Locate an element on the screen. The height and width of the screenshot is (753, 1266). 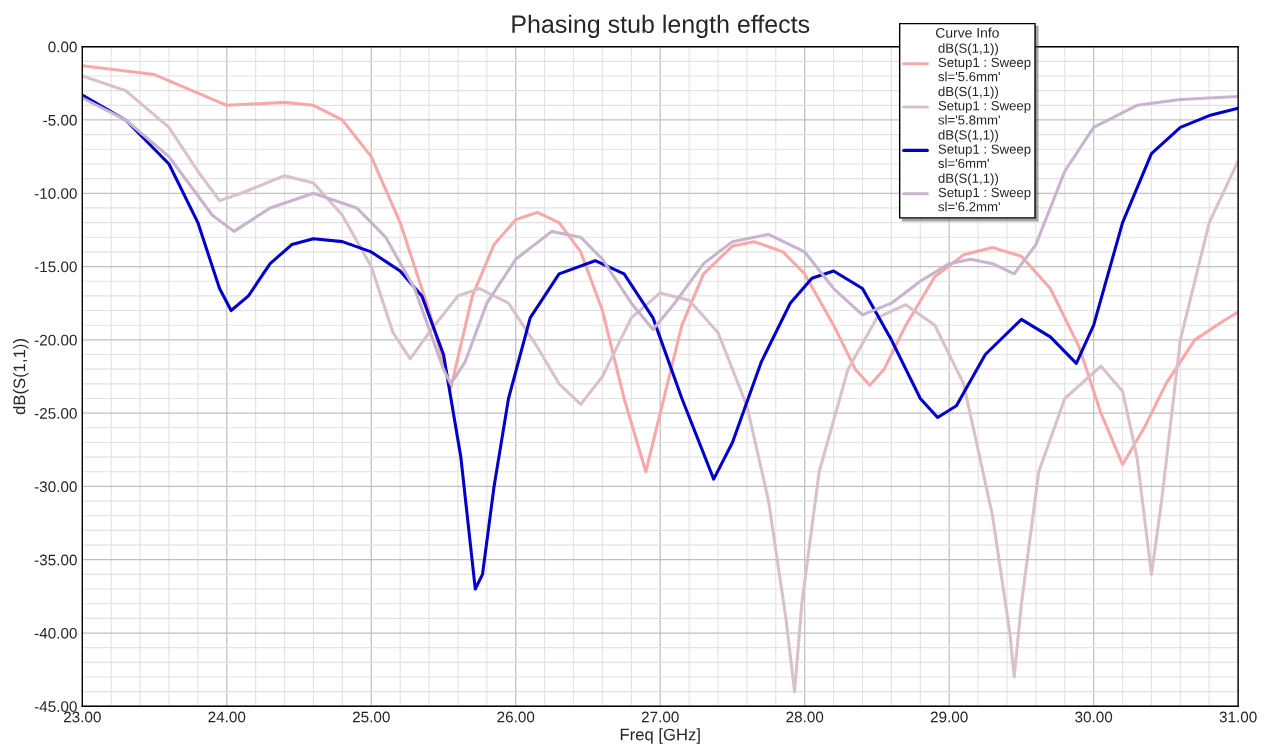
legend-title: Curve Info is located at coordinates (967, 32).